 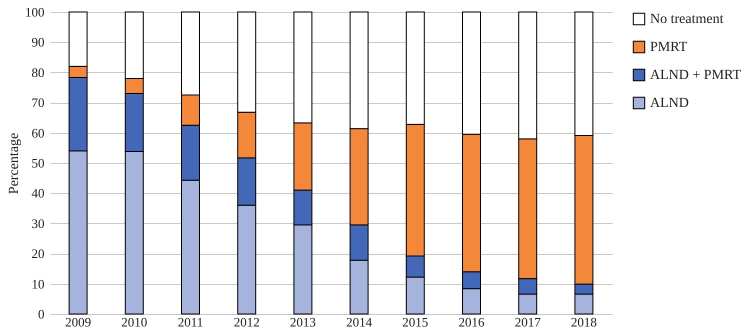 What do you see at coordinates (247, 320) in the screenshot?
I see `x-tick-label: 2012` at bounding box center [247, 320].